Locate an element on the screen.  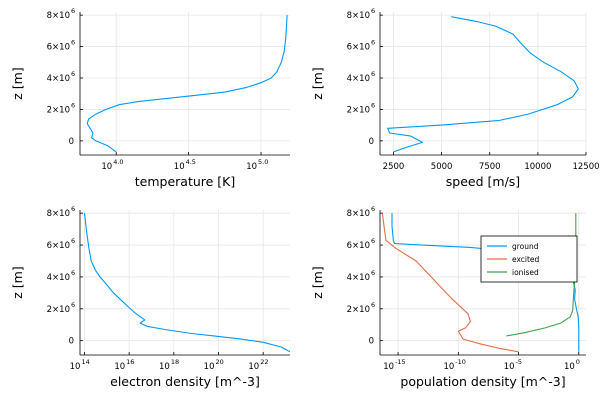
x-tick-label: 12500 is located at coordinates (585, 167).